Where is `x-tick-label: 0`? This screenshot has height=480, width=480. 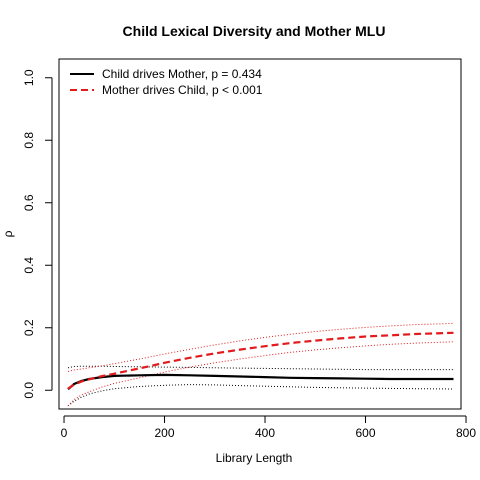
x-tick-label: 0 is located at coordinates (64, 433).